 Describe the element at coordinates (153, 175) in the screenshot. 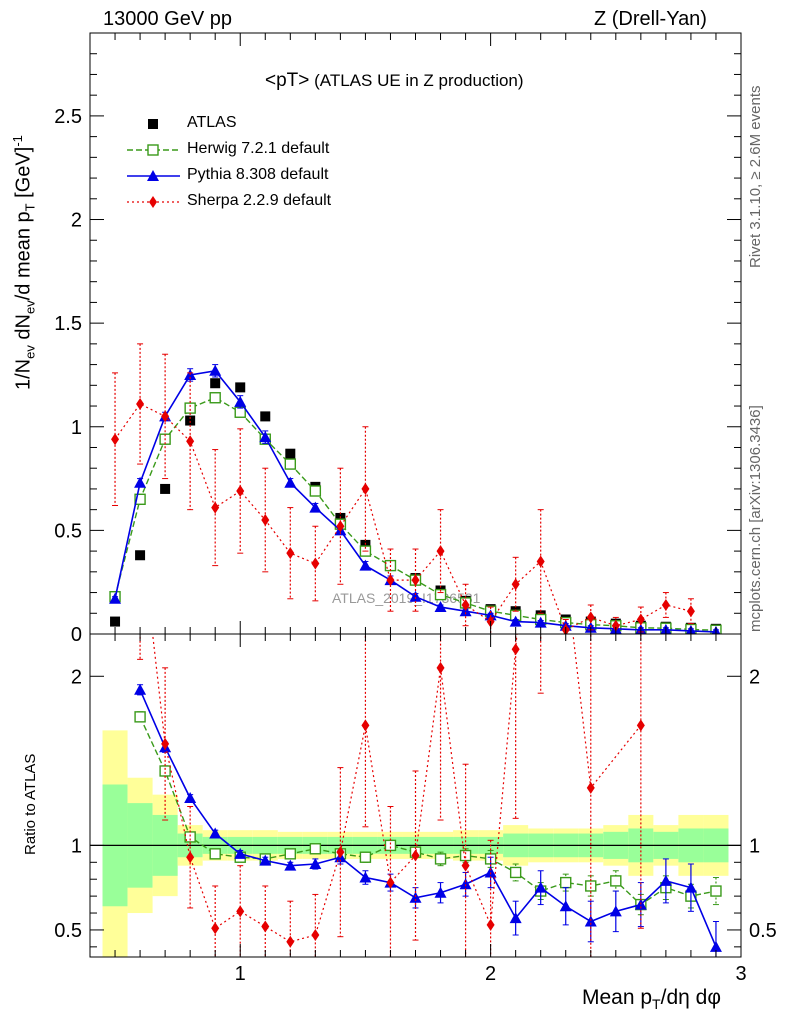

I see `legend-marker-pythia` at that location.